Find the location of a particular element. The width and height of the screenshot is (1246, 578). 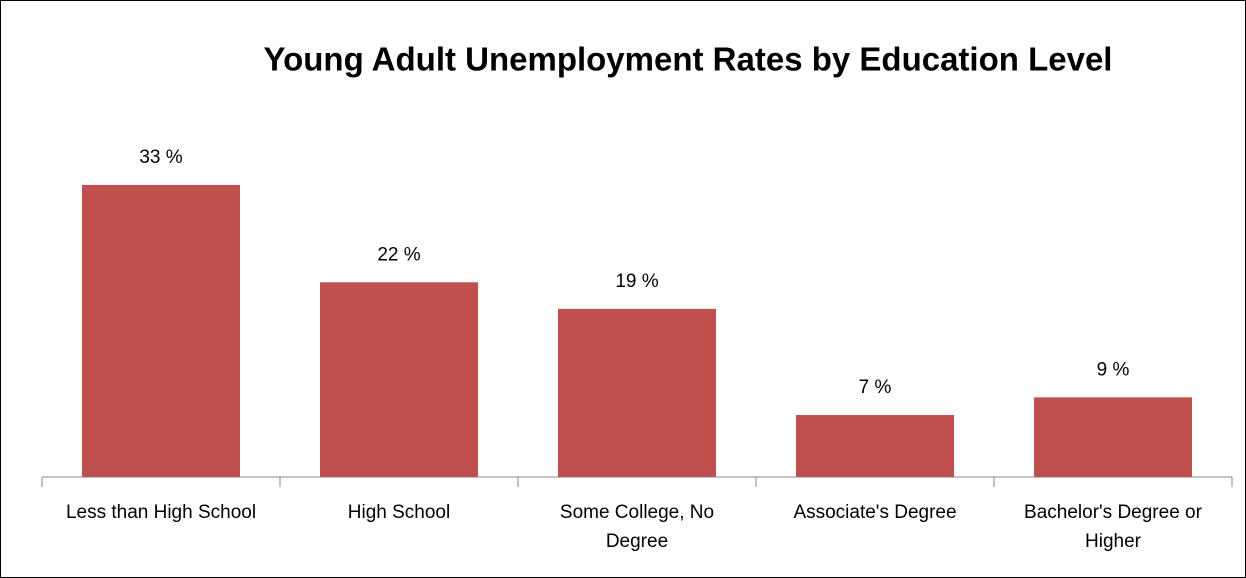

data-label: 9 % is located at coordinates (1113, 369).